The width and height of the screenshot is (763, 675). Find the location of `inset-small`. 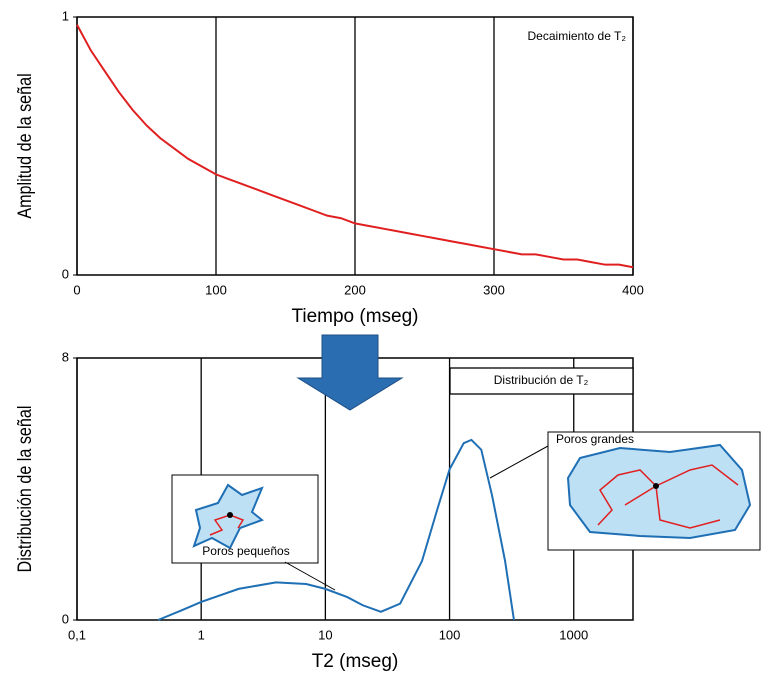

inset-small is located at coordinates (245, 519).